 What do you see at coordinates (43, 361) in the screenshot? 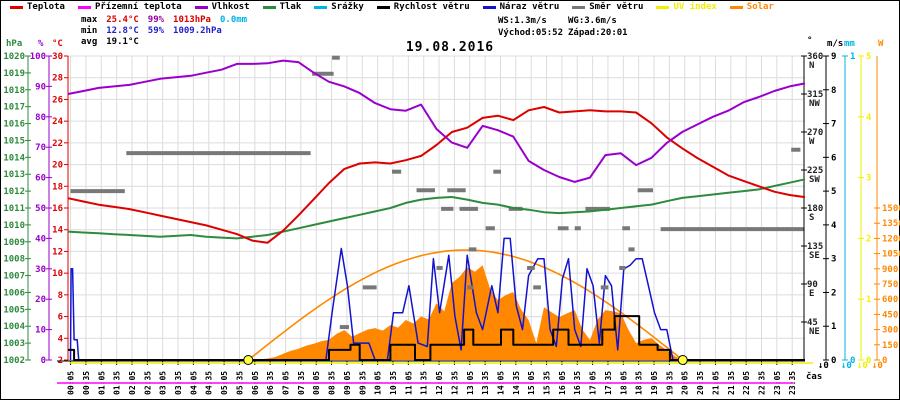
I see `humidity-tick-label: 0` at bounding box center [43, 361].